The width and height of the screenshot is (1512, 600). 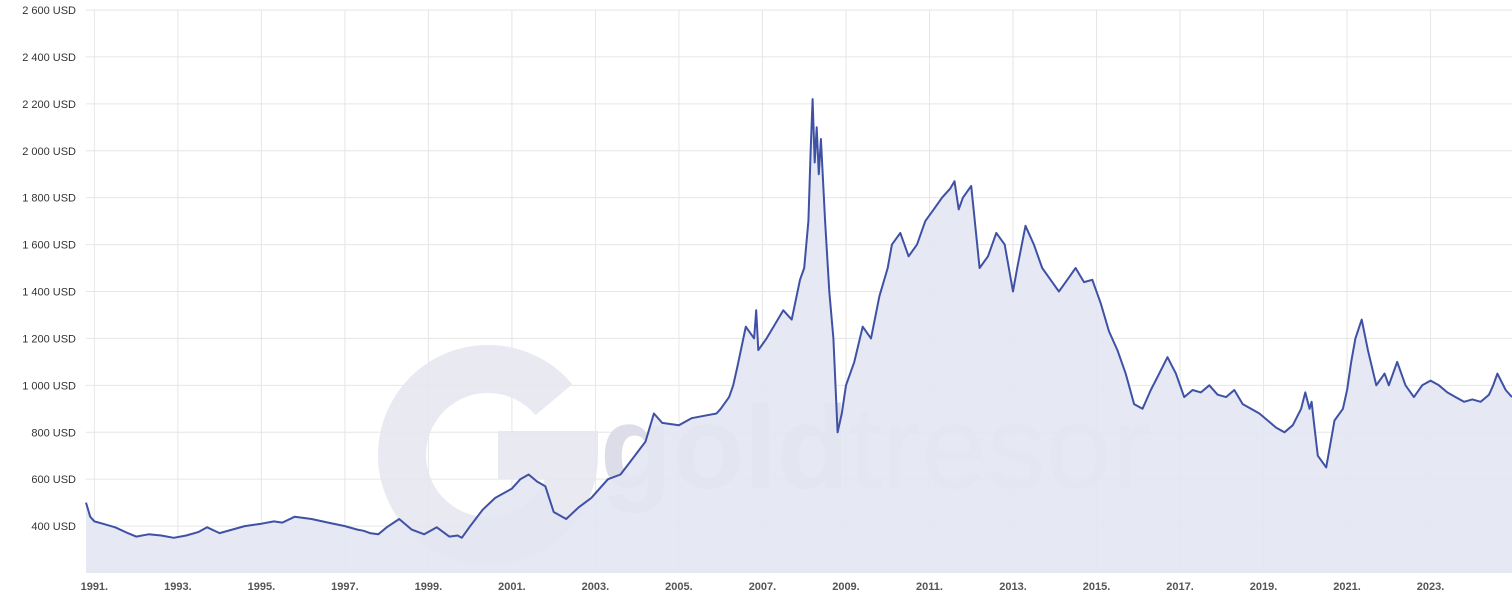 I want to click on x-tick-label: 1997., so click(x=345, y=587).